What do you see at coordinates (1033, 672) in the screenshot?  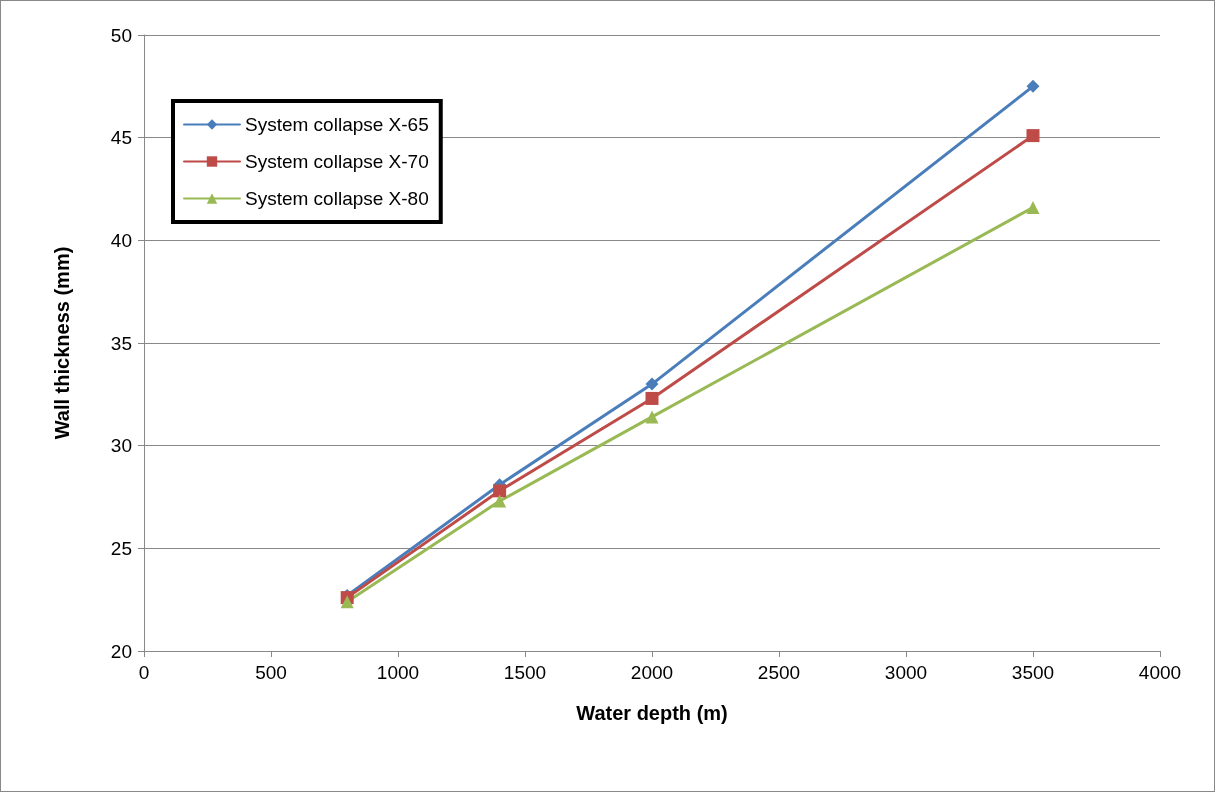 I see `x-tick-label: 3500` at bounding box center [1033, 672].